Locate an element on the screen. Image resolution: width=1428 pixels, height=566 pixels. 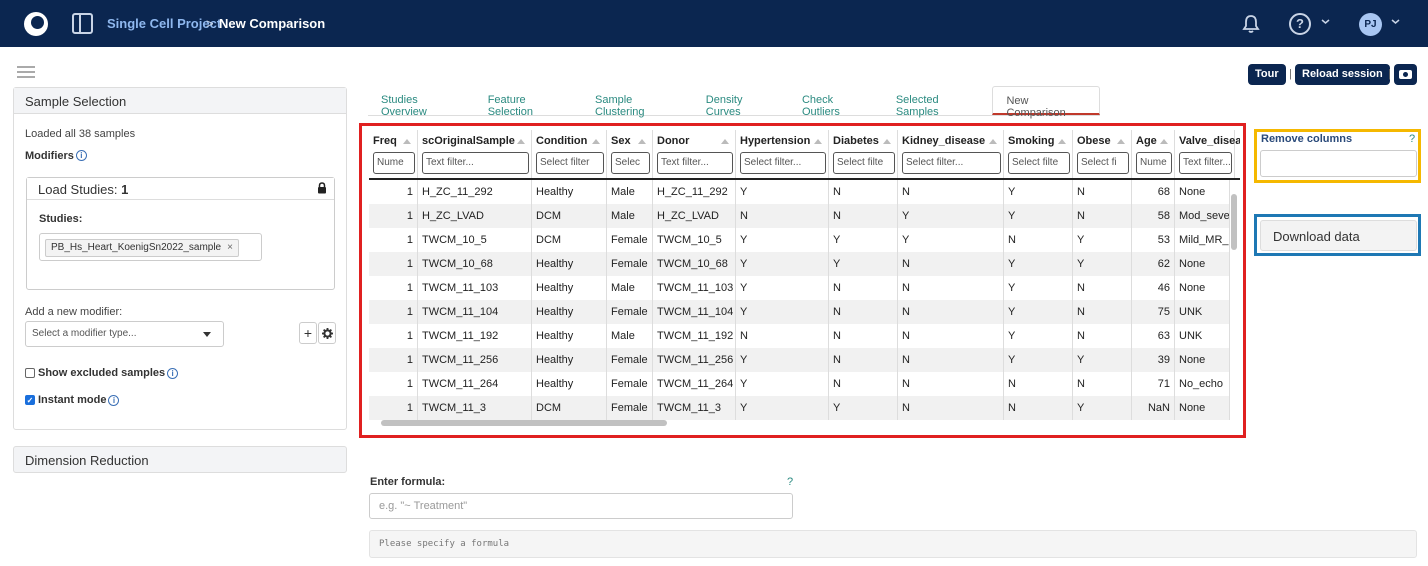
studies-select: PB_Hs_Heart_KoenigSn2022_sample × is located at coordinates (150, 247).